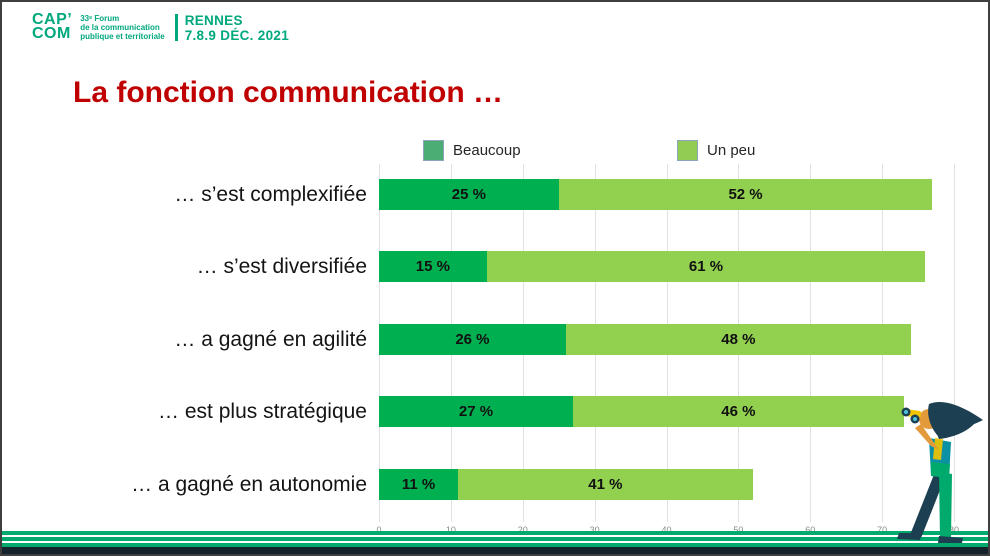 This screenshot has height=556, width=990. I want to click on bar-segment-un-peu: 41 %, so click(605, 484).